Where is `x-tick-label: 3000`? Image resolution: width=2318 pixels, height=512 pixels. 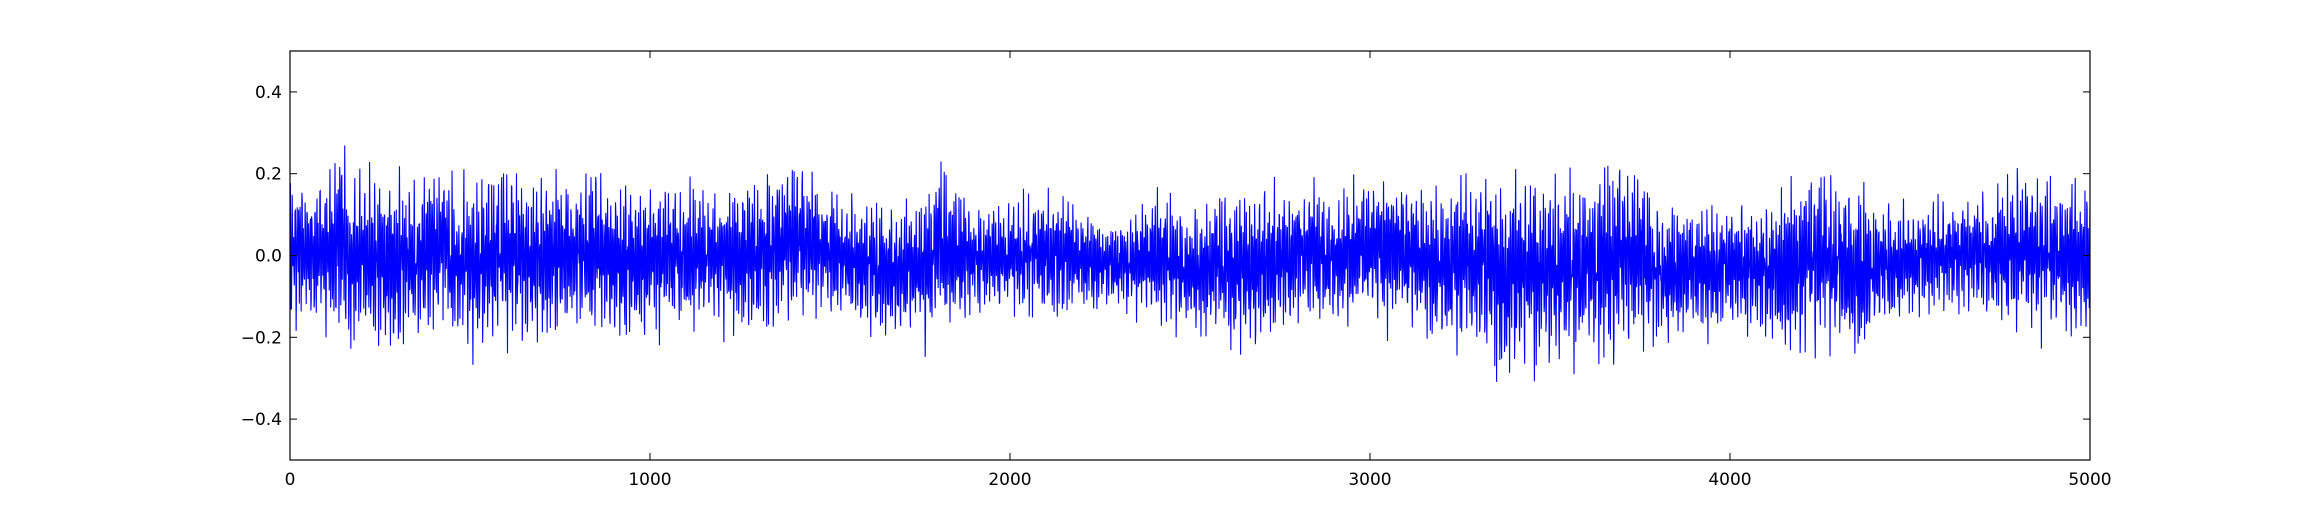
x-tick-label: 3000 is located at coordinates (1369, 480).